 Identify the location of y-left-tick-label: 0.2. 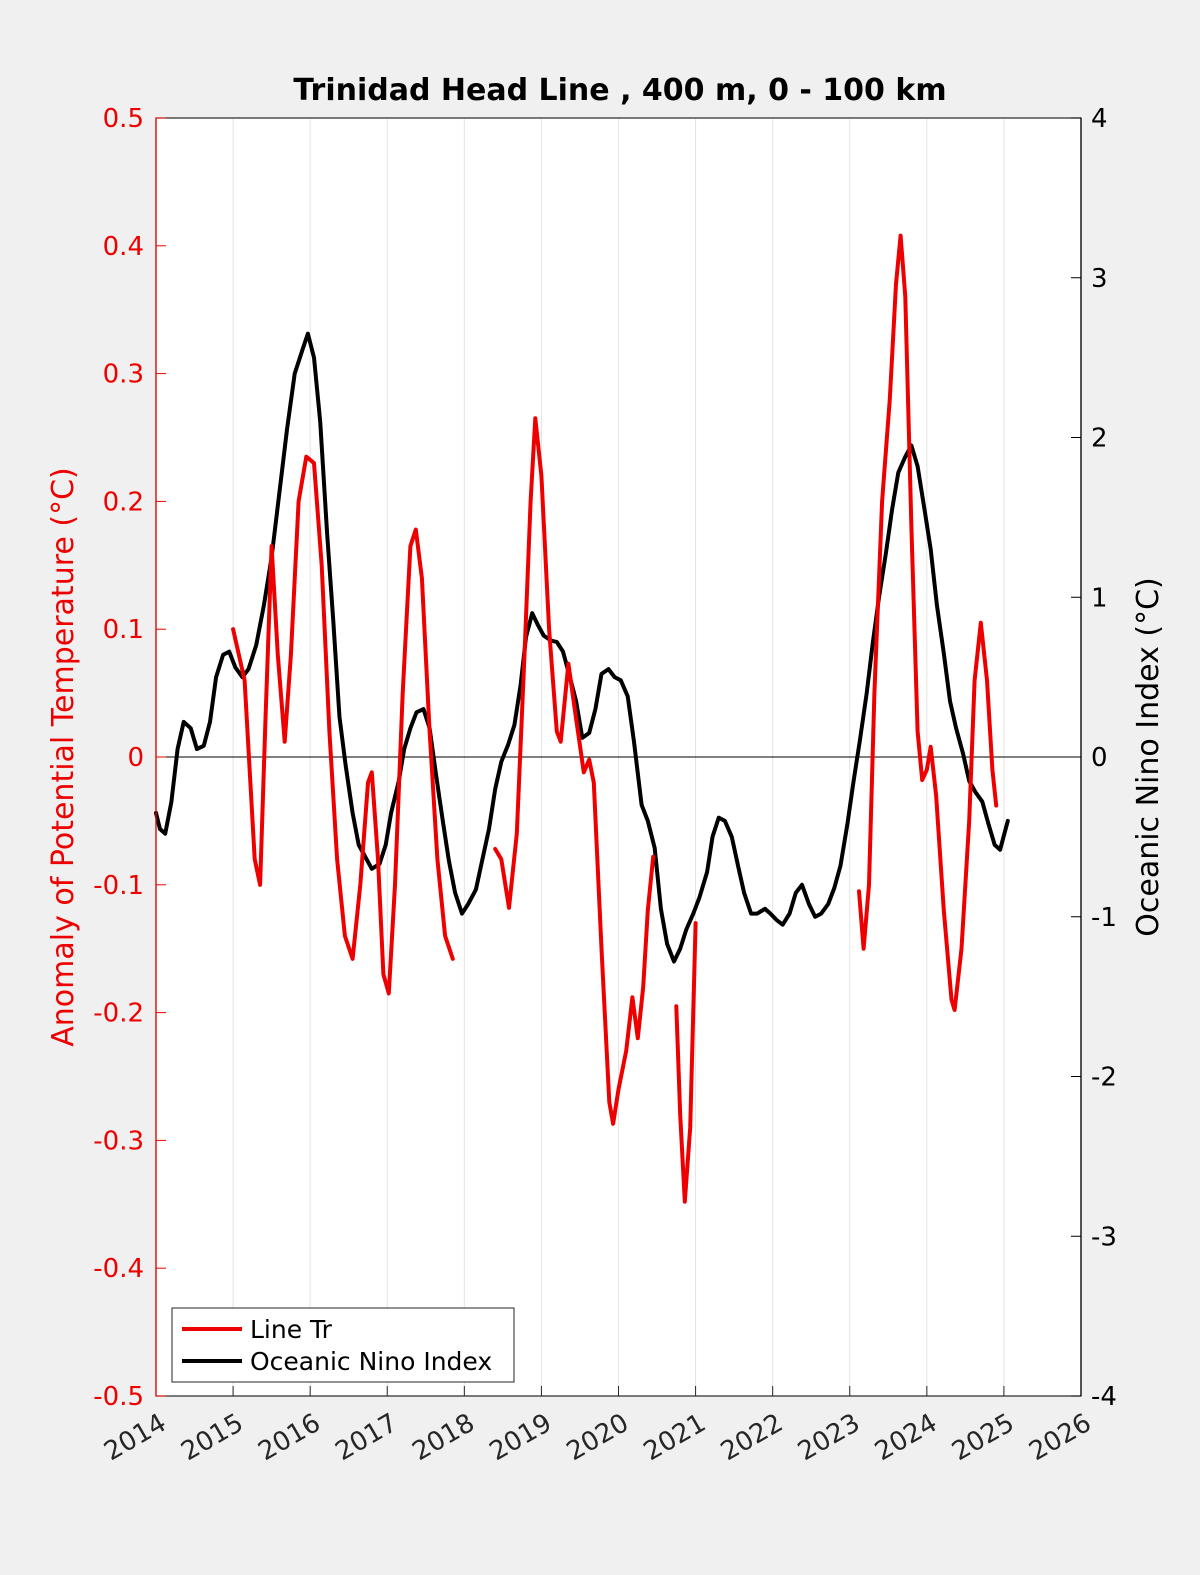
(123, 502).